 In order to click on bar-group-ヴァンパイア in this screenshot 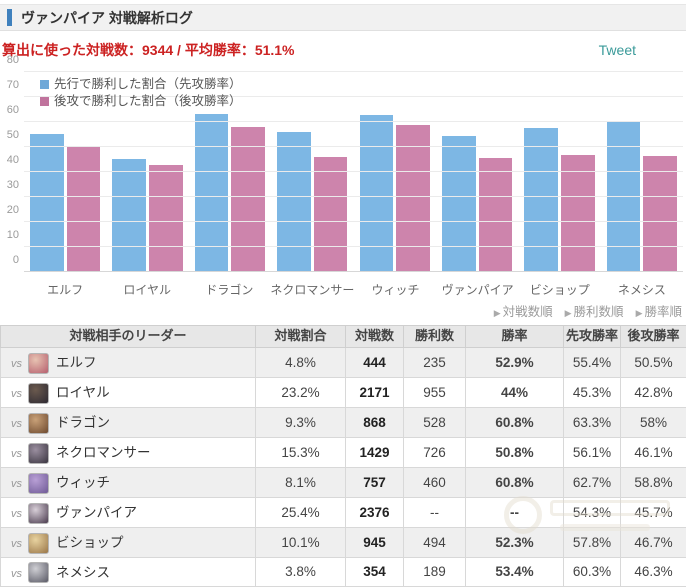, I will do `click(477, 172)`.